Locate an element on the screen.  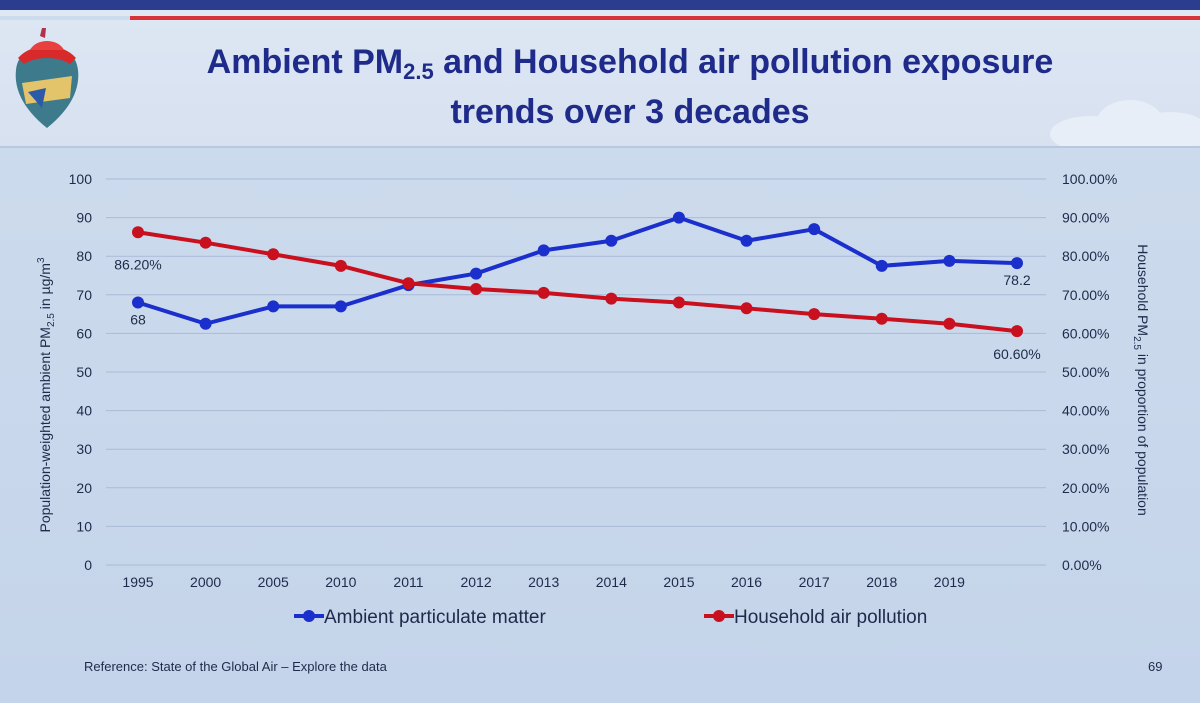
title-text-a: Ambient PM is located at coordinates (305, 62).